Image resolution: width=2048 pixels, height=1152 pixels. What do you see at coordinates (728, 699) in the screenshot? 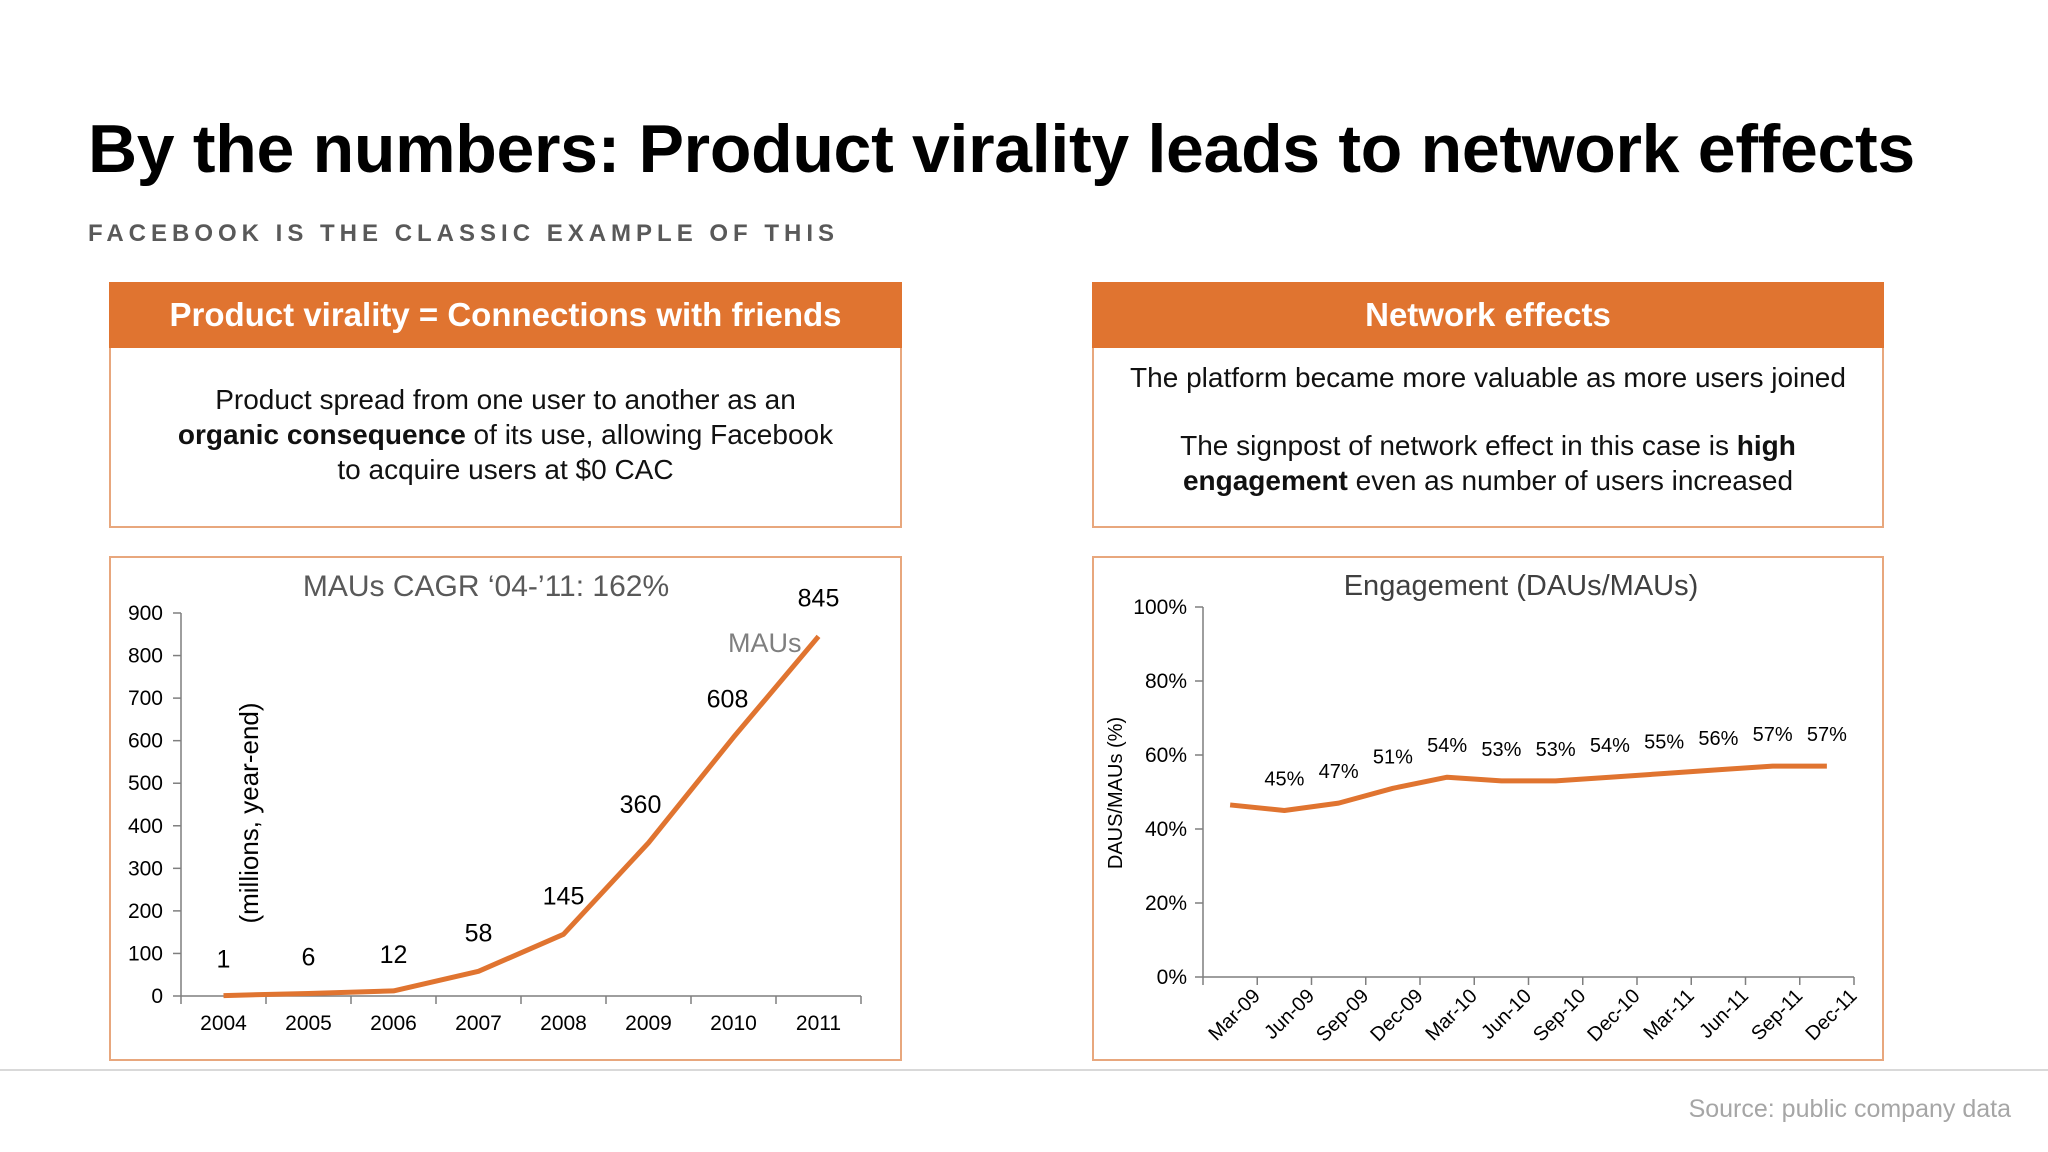
I see `mau-data-label: 608` at bounding box center [728, 699].